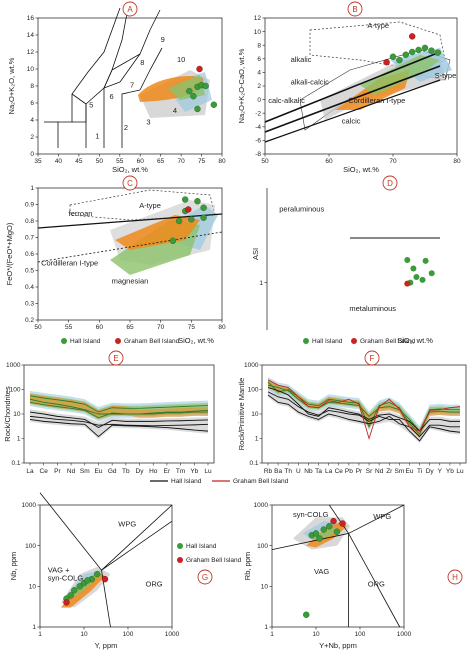 Image resolution: width=474 pixels, height=656 pixels. What do you see at coordinates (369, 471) in the screenshot?
I see `panel-f-xtick-label: Sr` at bounding box center [369, 471].